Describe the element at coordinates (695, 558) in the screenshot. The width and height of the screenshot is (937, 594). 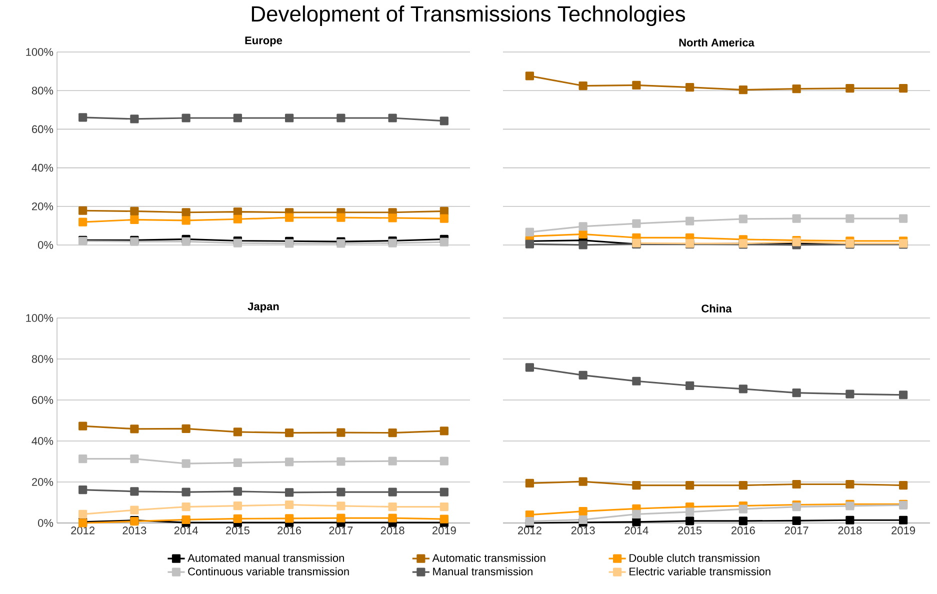
I see `legend-label: Double clutch transmission` at that location.